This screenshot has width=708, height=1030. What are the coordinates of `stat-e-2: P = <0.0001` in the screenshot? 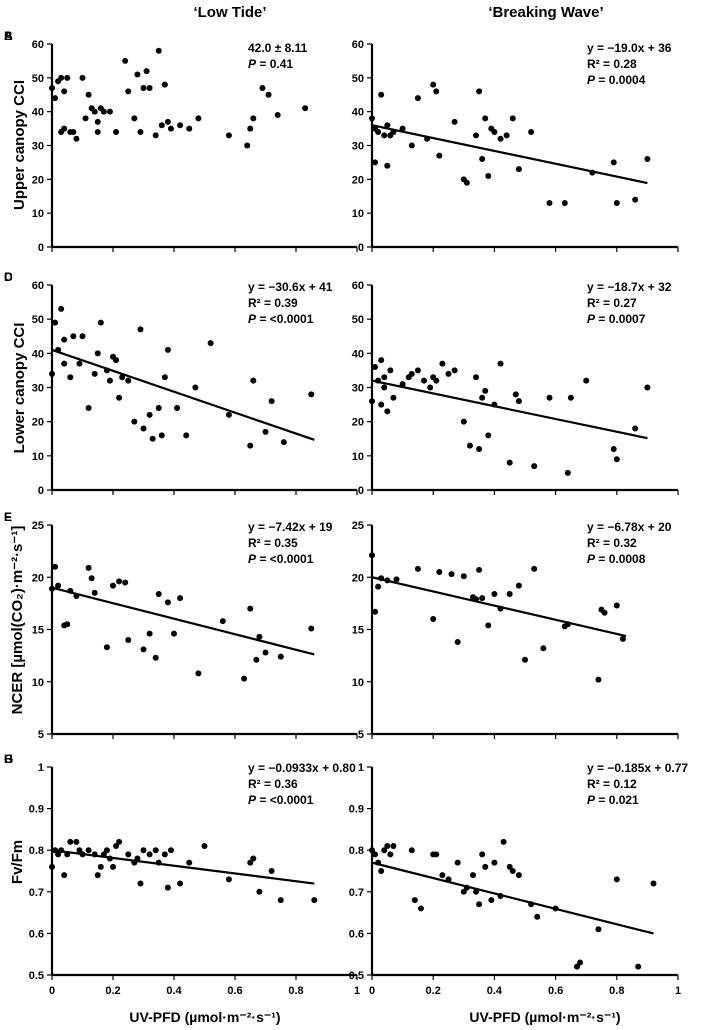 It's located at (281, 559).